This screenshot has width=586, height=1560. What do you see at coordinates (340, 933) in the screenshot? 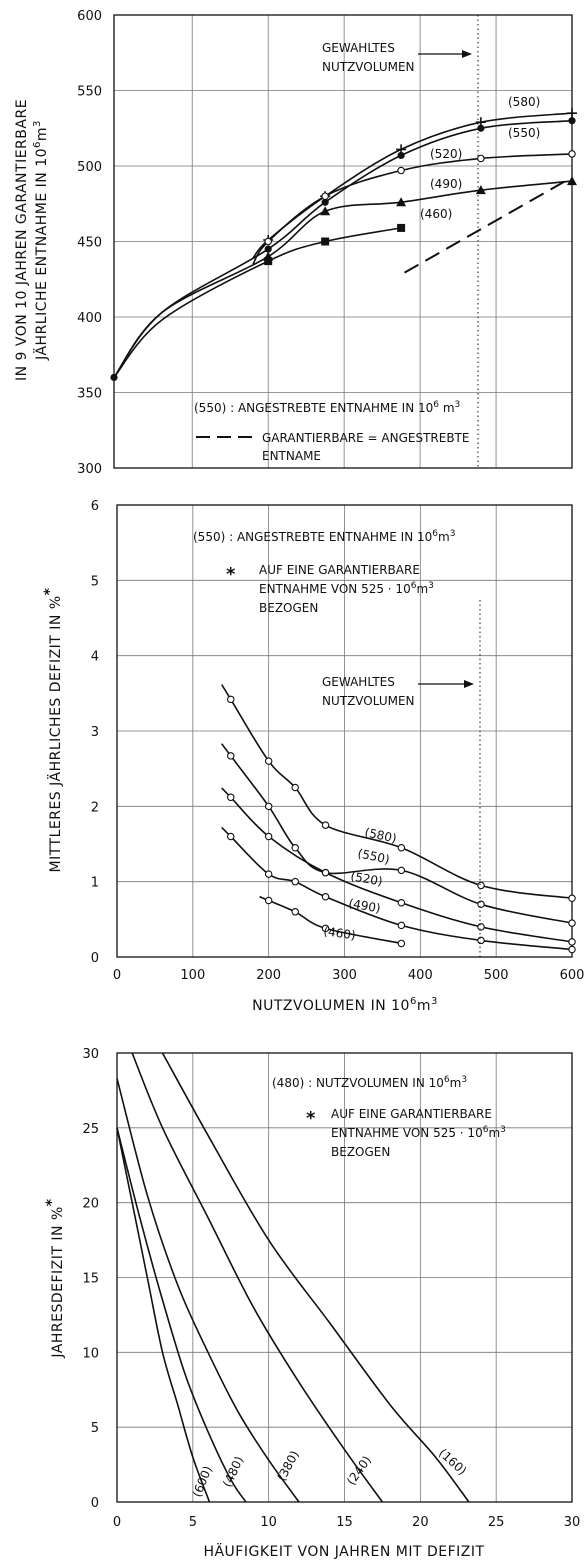
I see `chart-2-label-460: (460)` at bounding box center [340, 933].